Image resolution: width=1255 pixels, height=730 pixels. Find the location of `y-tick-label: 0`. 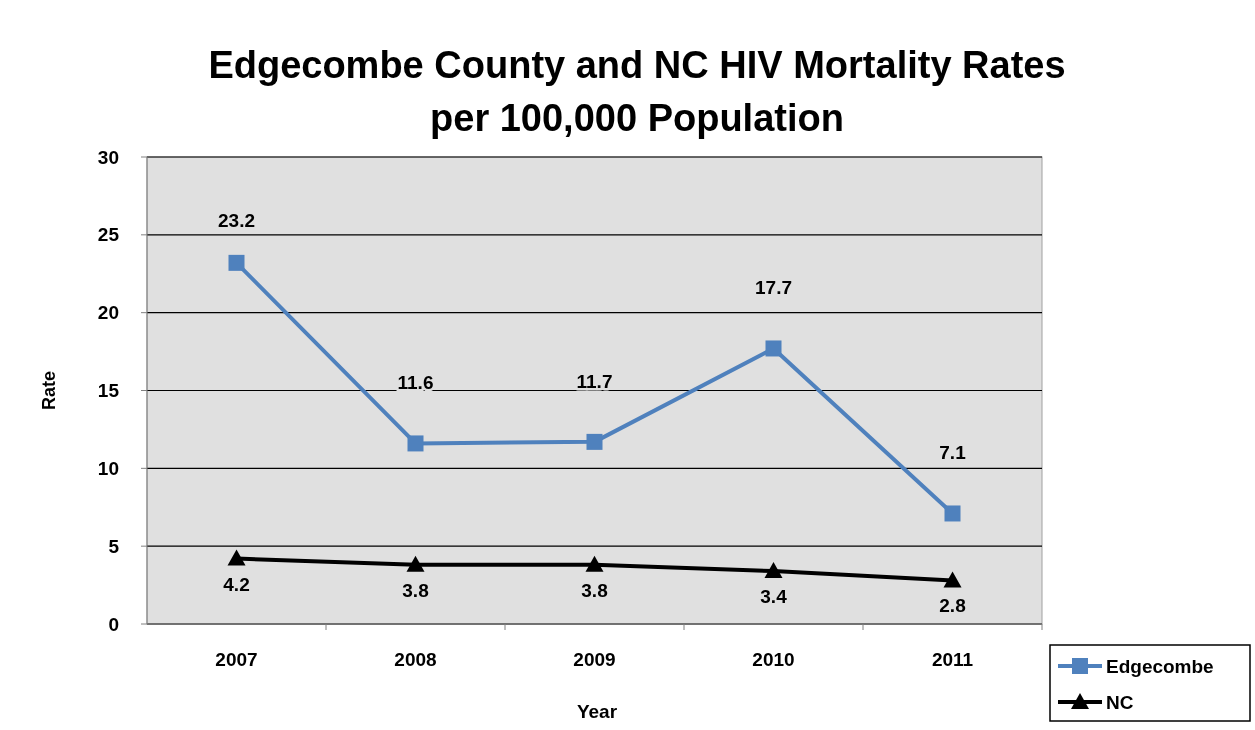

y-tick-label: 0 is located at coordinates (113, 624).